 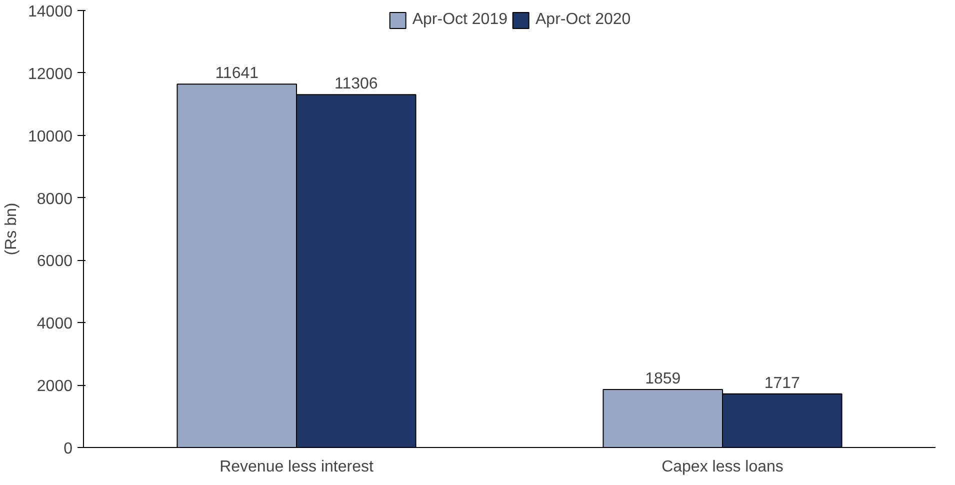 What do you see at coordinates (54, 387) in the screenshot?
I see `y-tick-label: 2000` at bounding box center [54, 387].